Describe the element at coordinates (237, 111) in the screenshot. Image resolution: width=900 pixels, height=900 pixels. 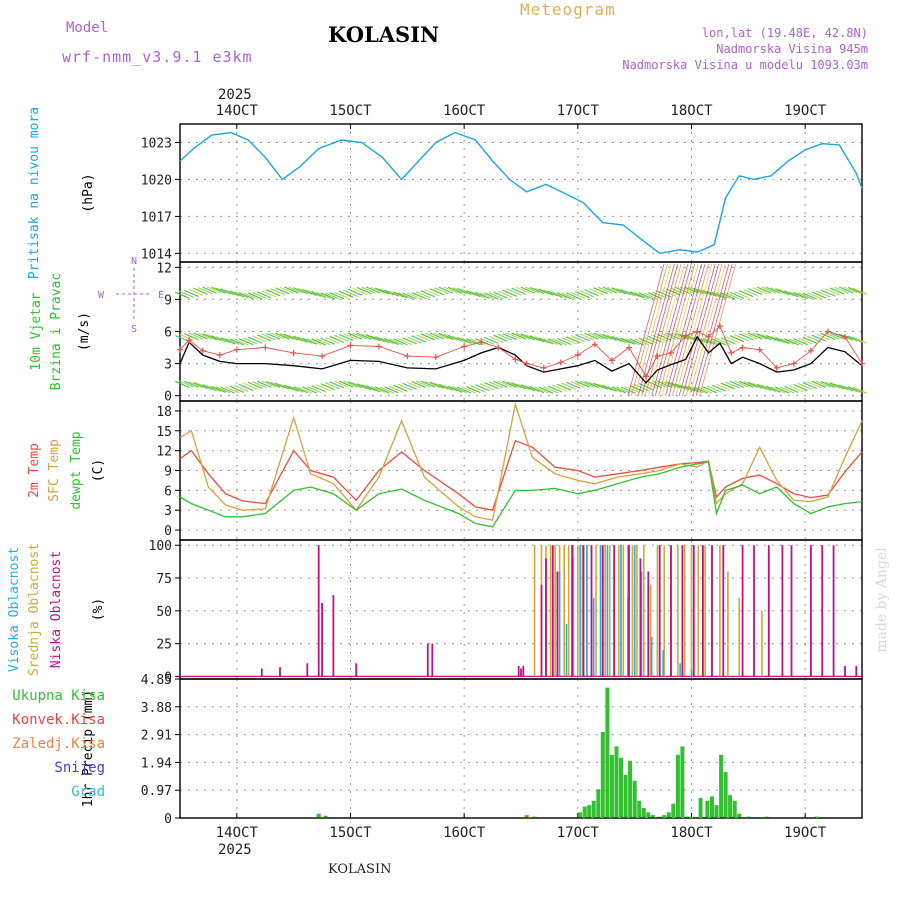
I see `top-date-label-0: 14OCT` at that location.